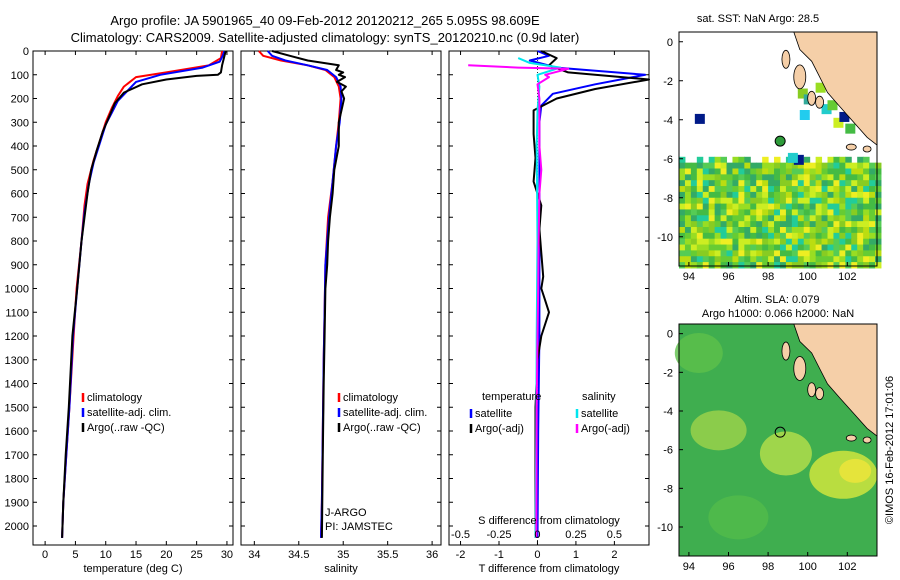 The width and height of the screenshot is (900, 580). I want to click on annotation: PI: JAMSTEC, so click(359, 527).